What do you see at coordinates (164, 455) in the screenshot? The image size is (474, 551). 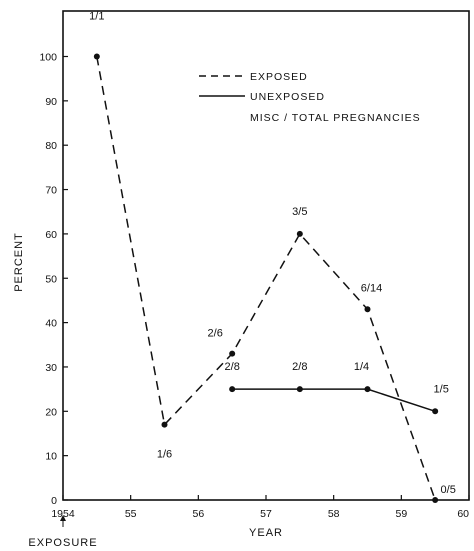 I see `data-label: 1/6` at bounding box center [164, 455].